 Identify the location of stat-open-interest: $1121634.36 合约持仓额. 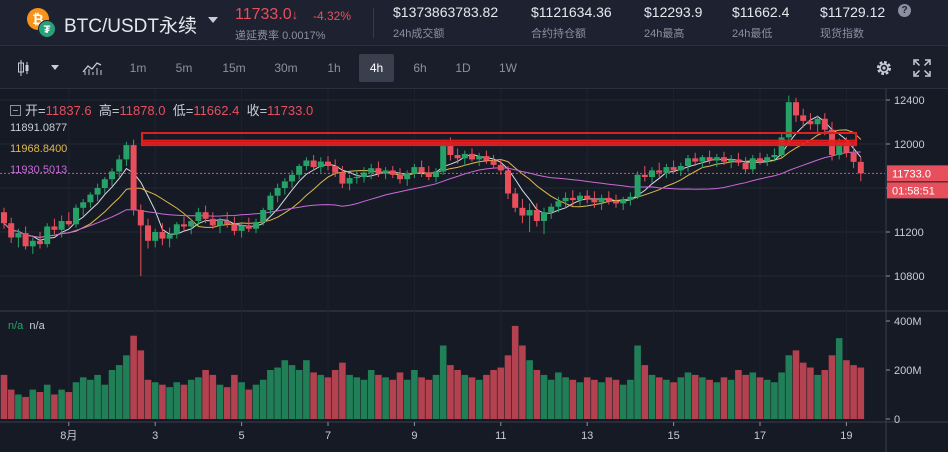
(571, 22).